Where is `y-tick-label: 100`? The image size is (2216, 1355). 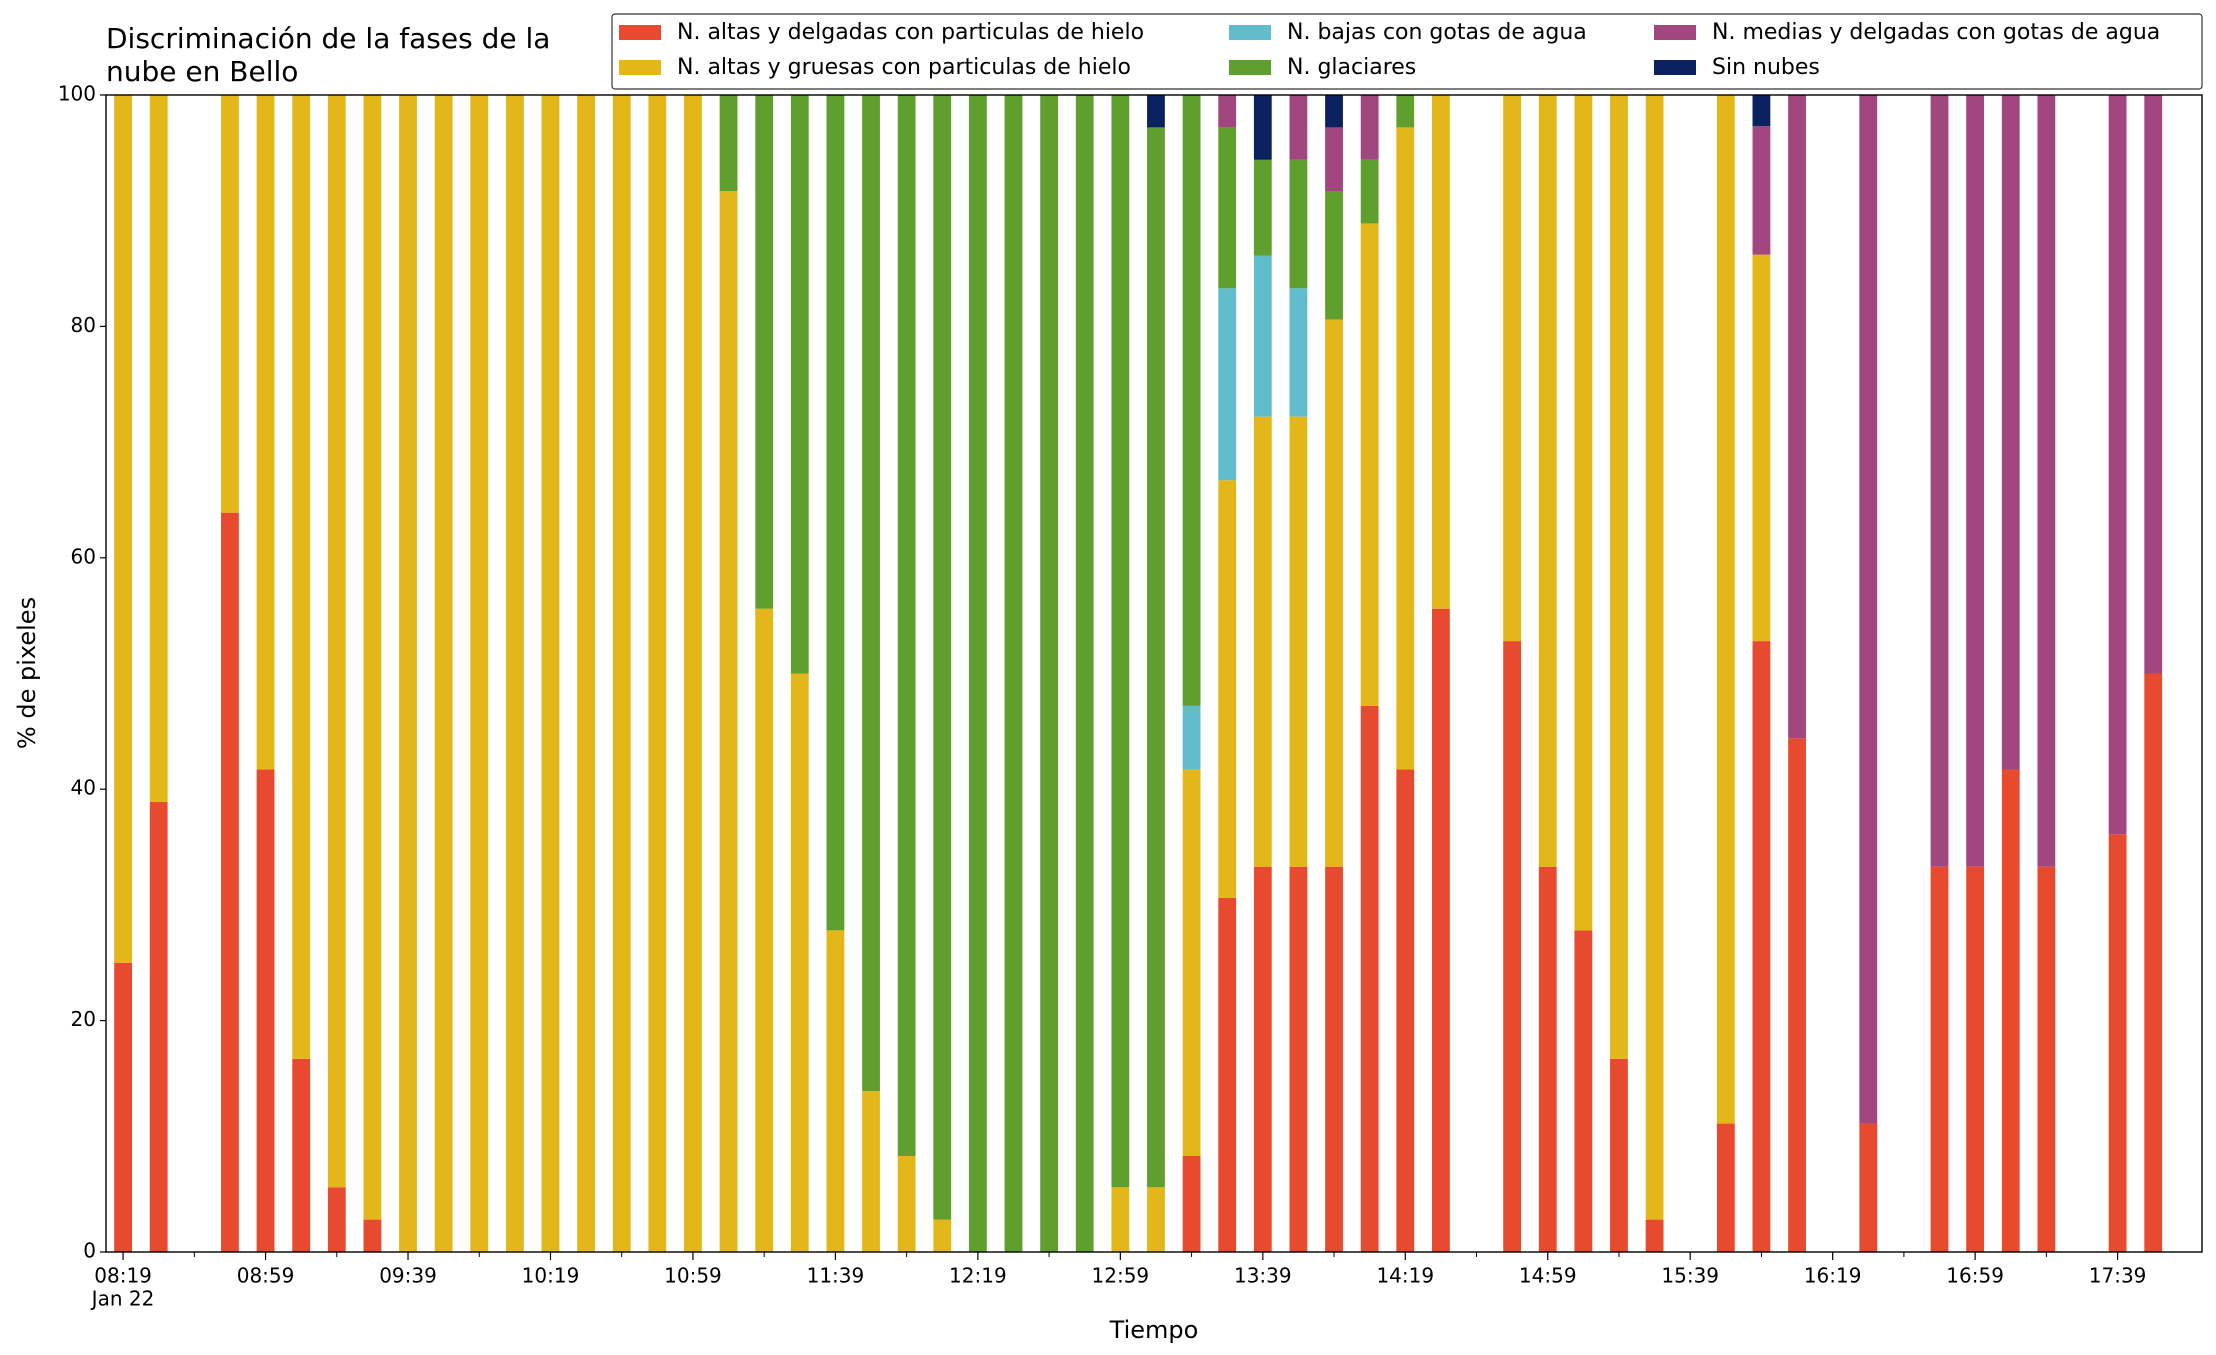
y-tick-label: 100 is located at coordinates (77, 94).